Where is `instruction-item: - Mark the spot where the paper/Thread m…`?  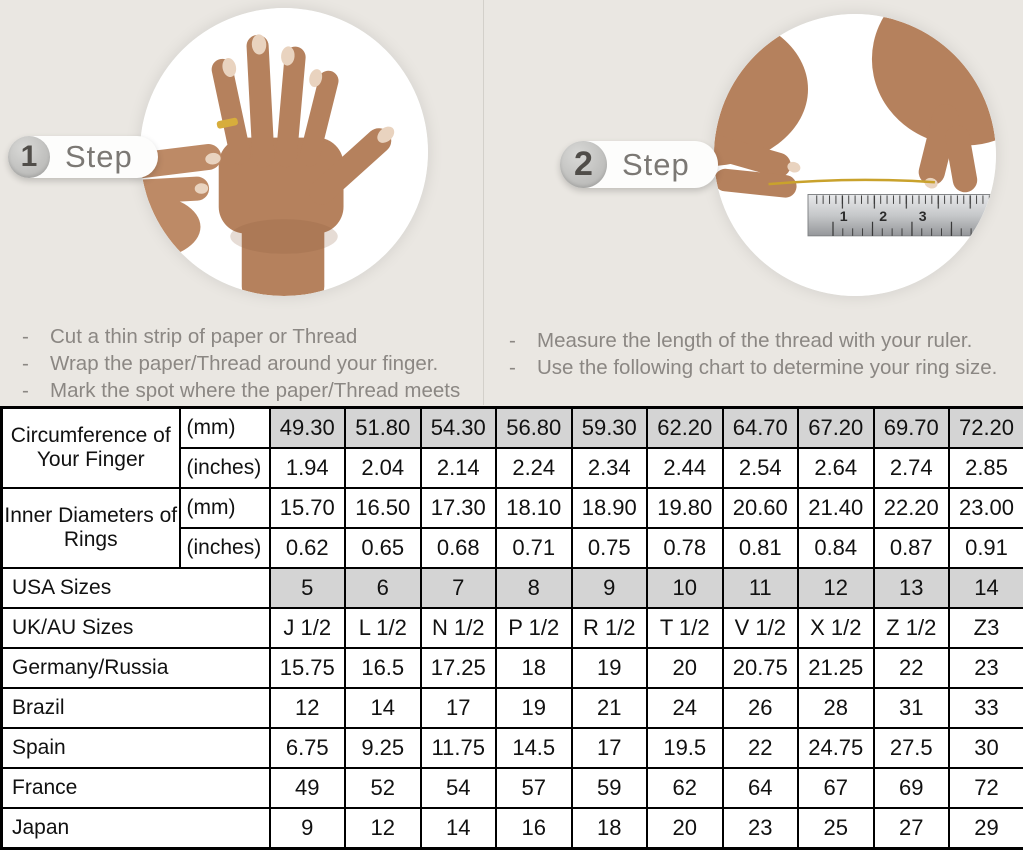
instruction-item: - Mark the spot where the paper/Thread m… is located at coordinates (239, 390).